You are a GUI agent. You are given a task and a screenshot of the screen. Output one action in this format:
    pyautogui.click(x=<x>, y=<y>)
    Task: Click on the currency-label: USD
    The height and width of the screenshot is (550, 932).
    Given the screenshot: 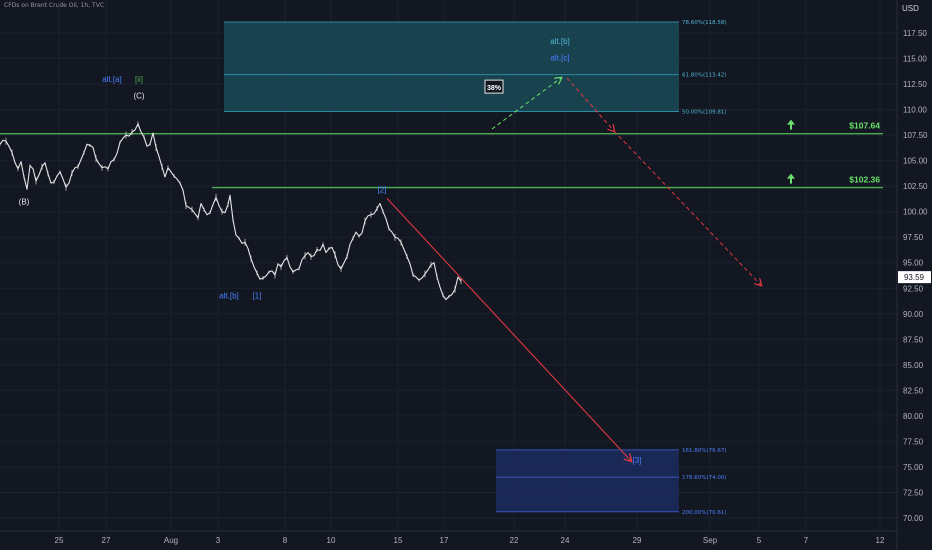 What is the action you would take?
    pyautogui.click(x=910, y=8)
    